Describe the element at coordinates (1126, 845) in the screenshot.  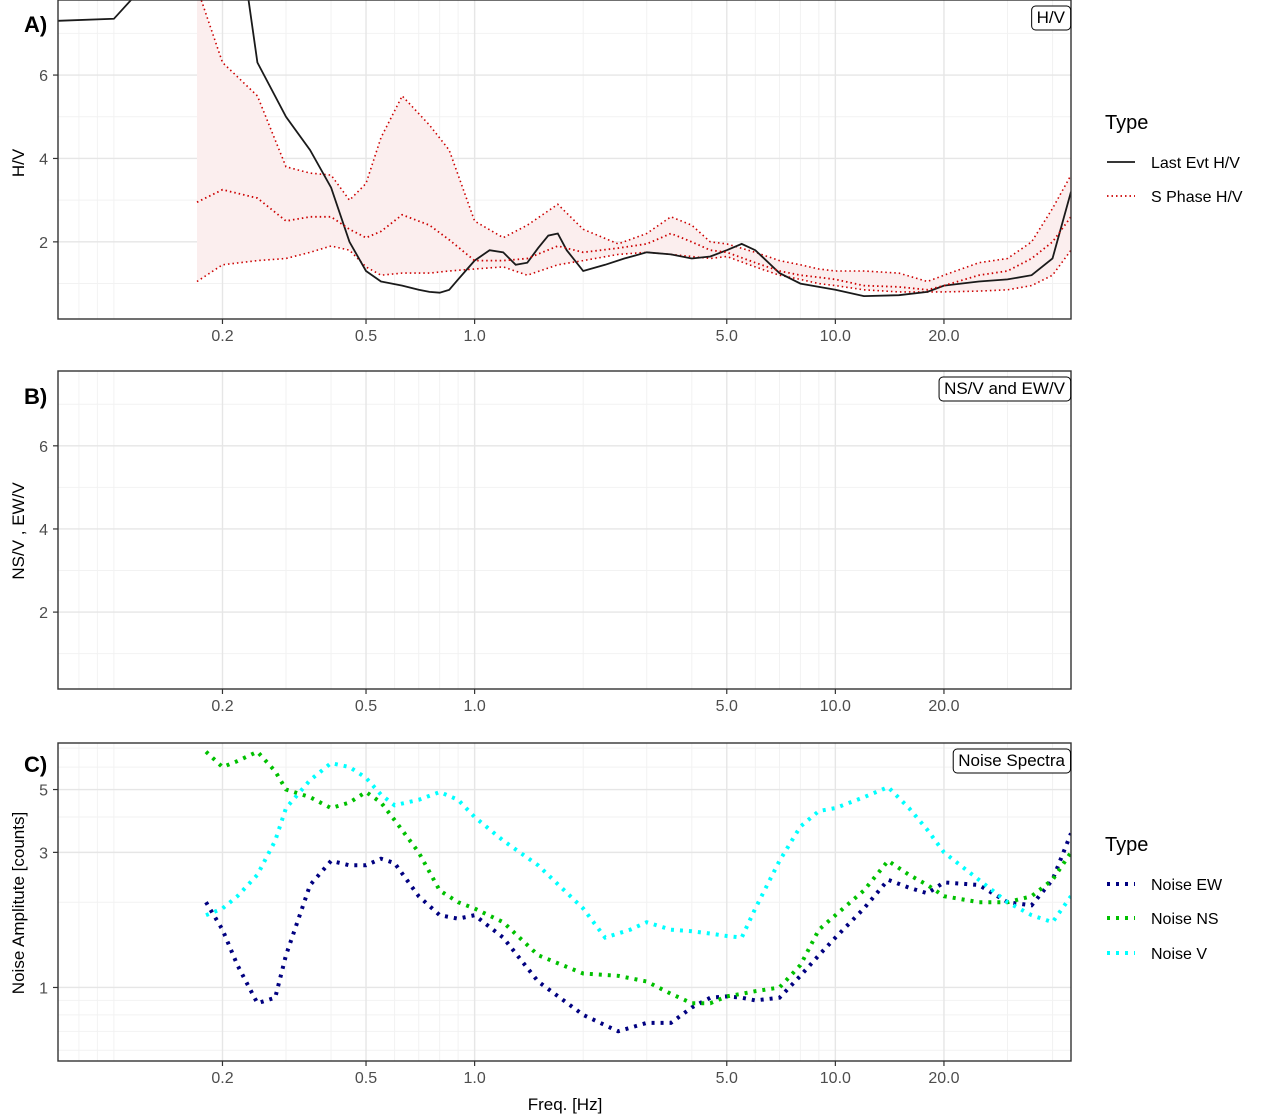
I see `legend-noise-title: Type` at that location.